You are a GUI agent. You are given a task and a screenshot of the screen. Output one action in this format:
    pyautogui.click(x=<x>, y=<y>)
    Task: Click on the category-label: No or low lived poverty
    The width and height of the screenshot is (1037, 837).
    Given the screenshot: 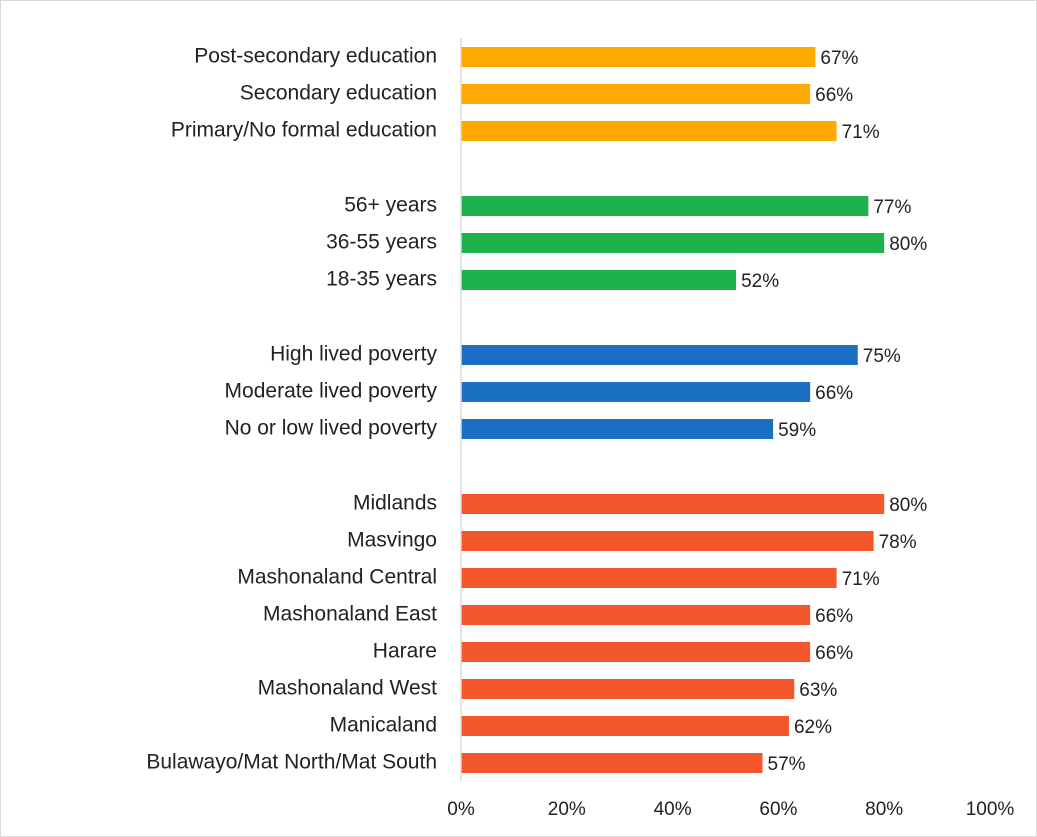 What is the action you would take?
    pyautogui.click(x=331, y=428)
    